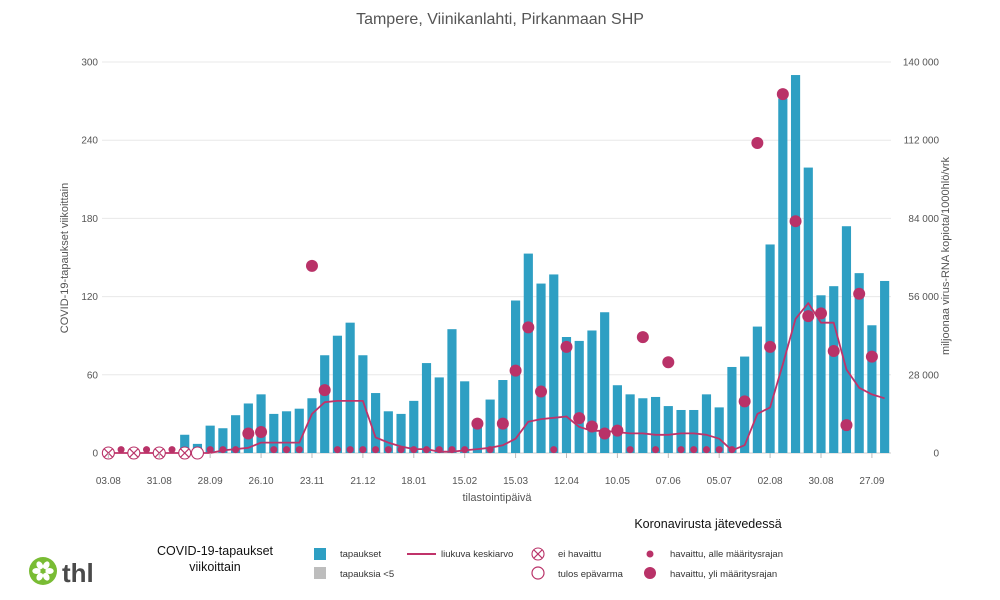 The width and height of the screenshot is (1000, 600). I want to click on legend-label-above: havaittu, yli määritysrajan, so click(723, 574).